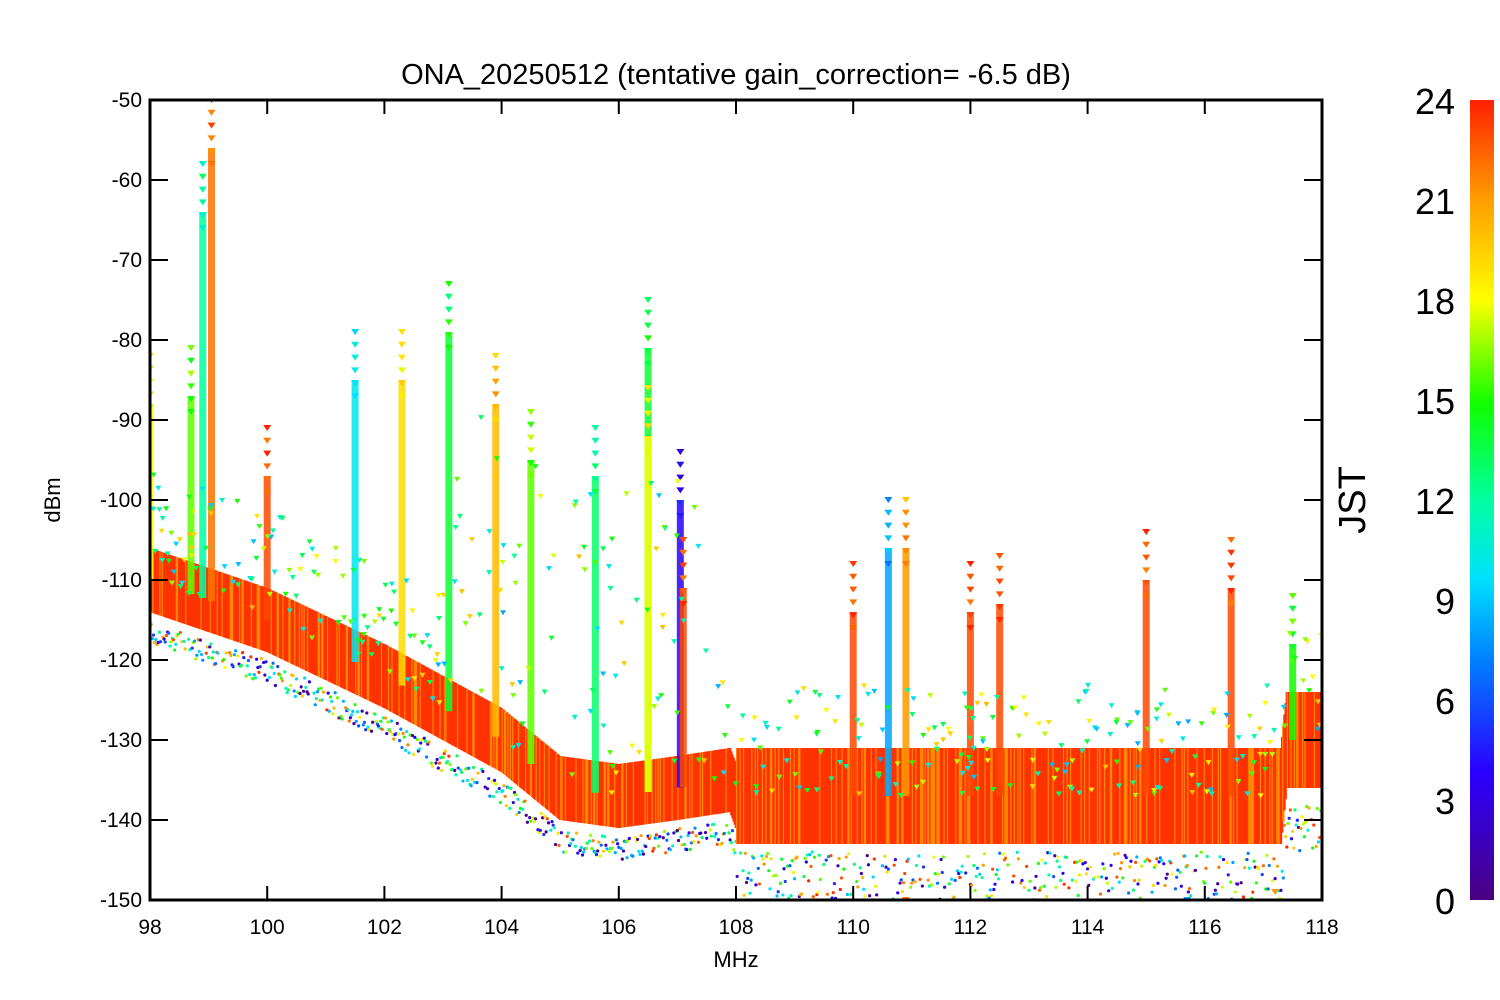  I want to click on colorbar-tick-label: 24, so click(1435, 101).